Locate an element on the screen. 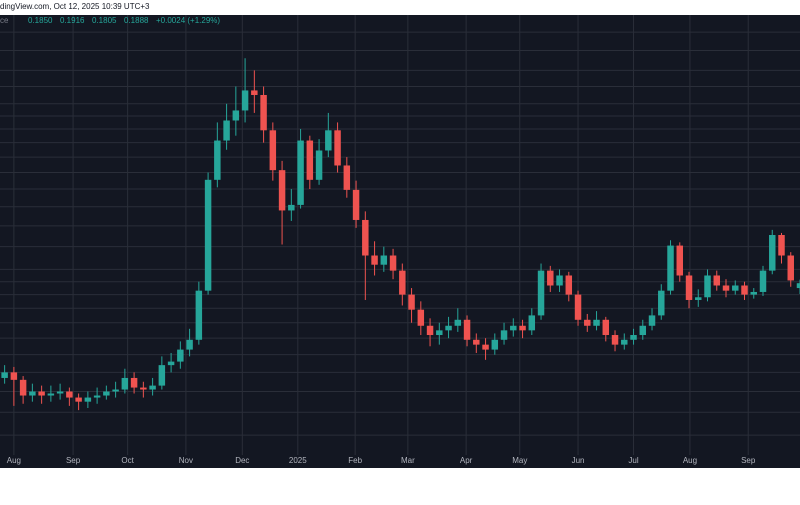  x-tick-label: Oct is located at coordinates (127, 460).